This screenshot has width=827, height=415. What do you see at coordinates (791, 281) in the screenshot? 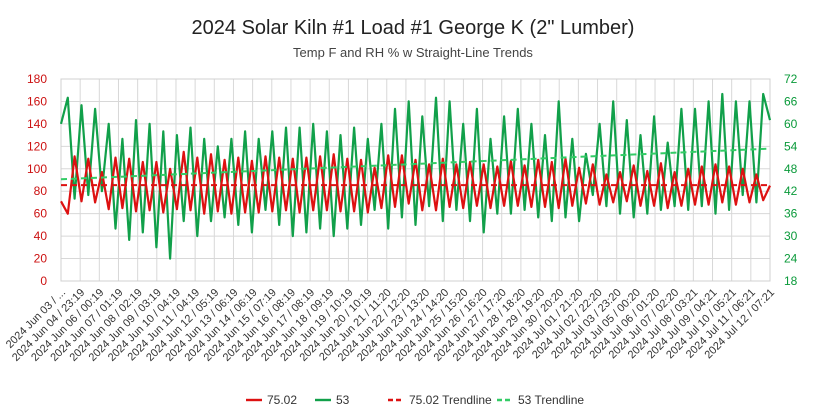
I see `right-tick-label: 18` at bounding box center [791, 281].